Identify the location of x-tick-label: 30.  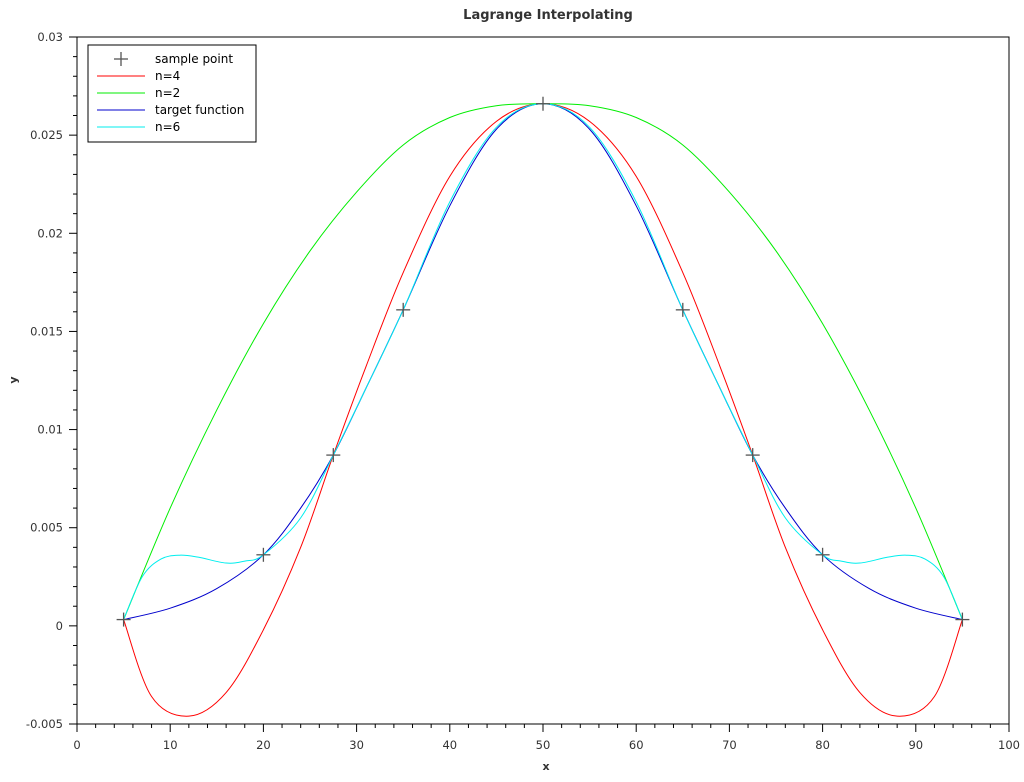
(356, 745).